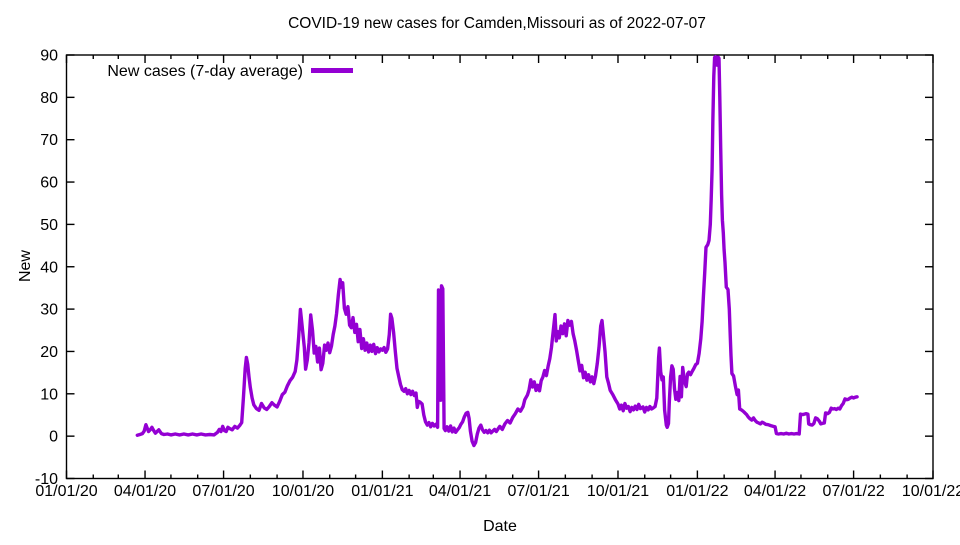 Image resolution: width=960 pixels, height=545 pixels. Describe the element at coordinates (46, 479) in the screenshot. I see `y-tick-label: -10` at that location.